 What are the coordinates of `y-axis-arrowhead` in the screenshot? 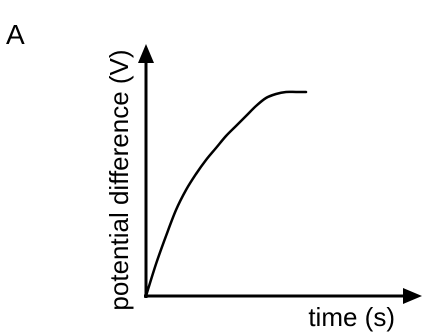 It's located at (146, 53).